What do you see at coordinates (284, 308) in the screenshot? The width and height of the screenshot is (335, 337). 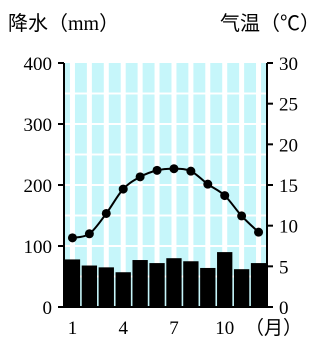 I see `right-axis-tick-label: 0` at bounding box center [284, 308].